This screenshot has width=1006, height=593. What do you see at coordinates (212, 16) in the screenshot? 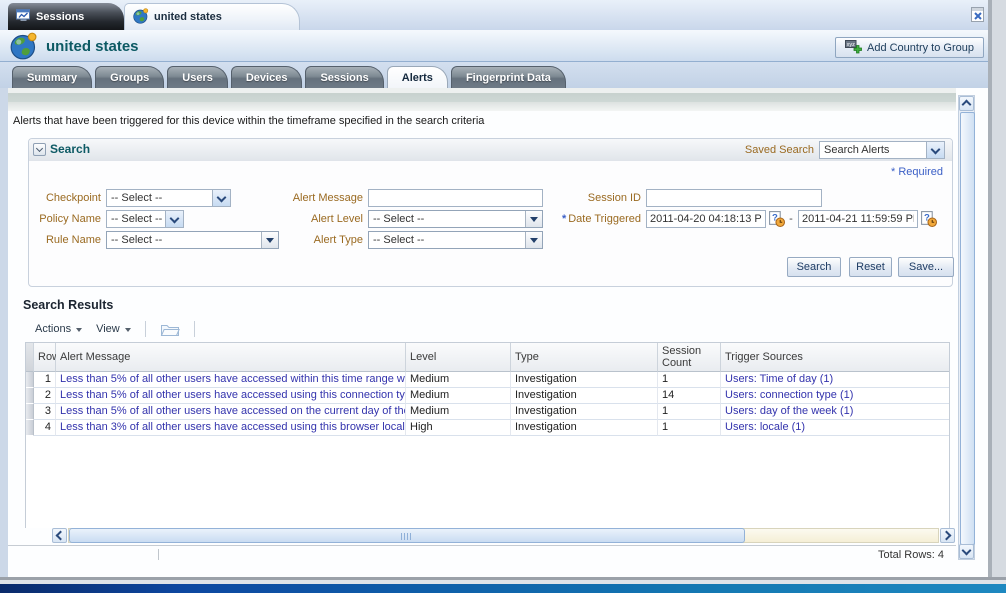
I see `window-tab-united-states: united states` at bounding box center [212, 16].